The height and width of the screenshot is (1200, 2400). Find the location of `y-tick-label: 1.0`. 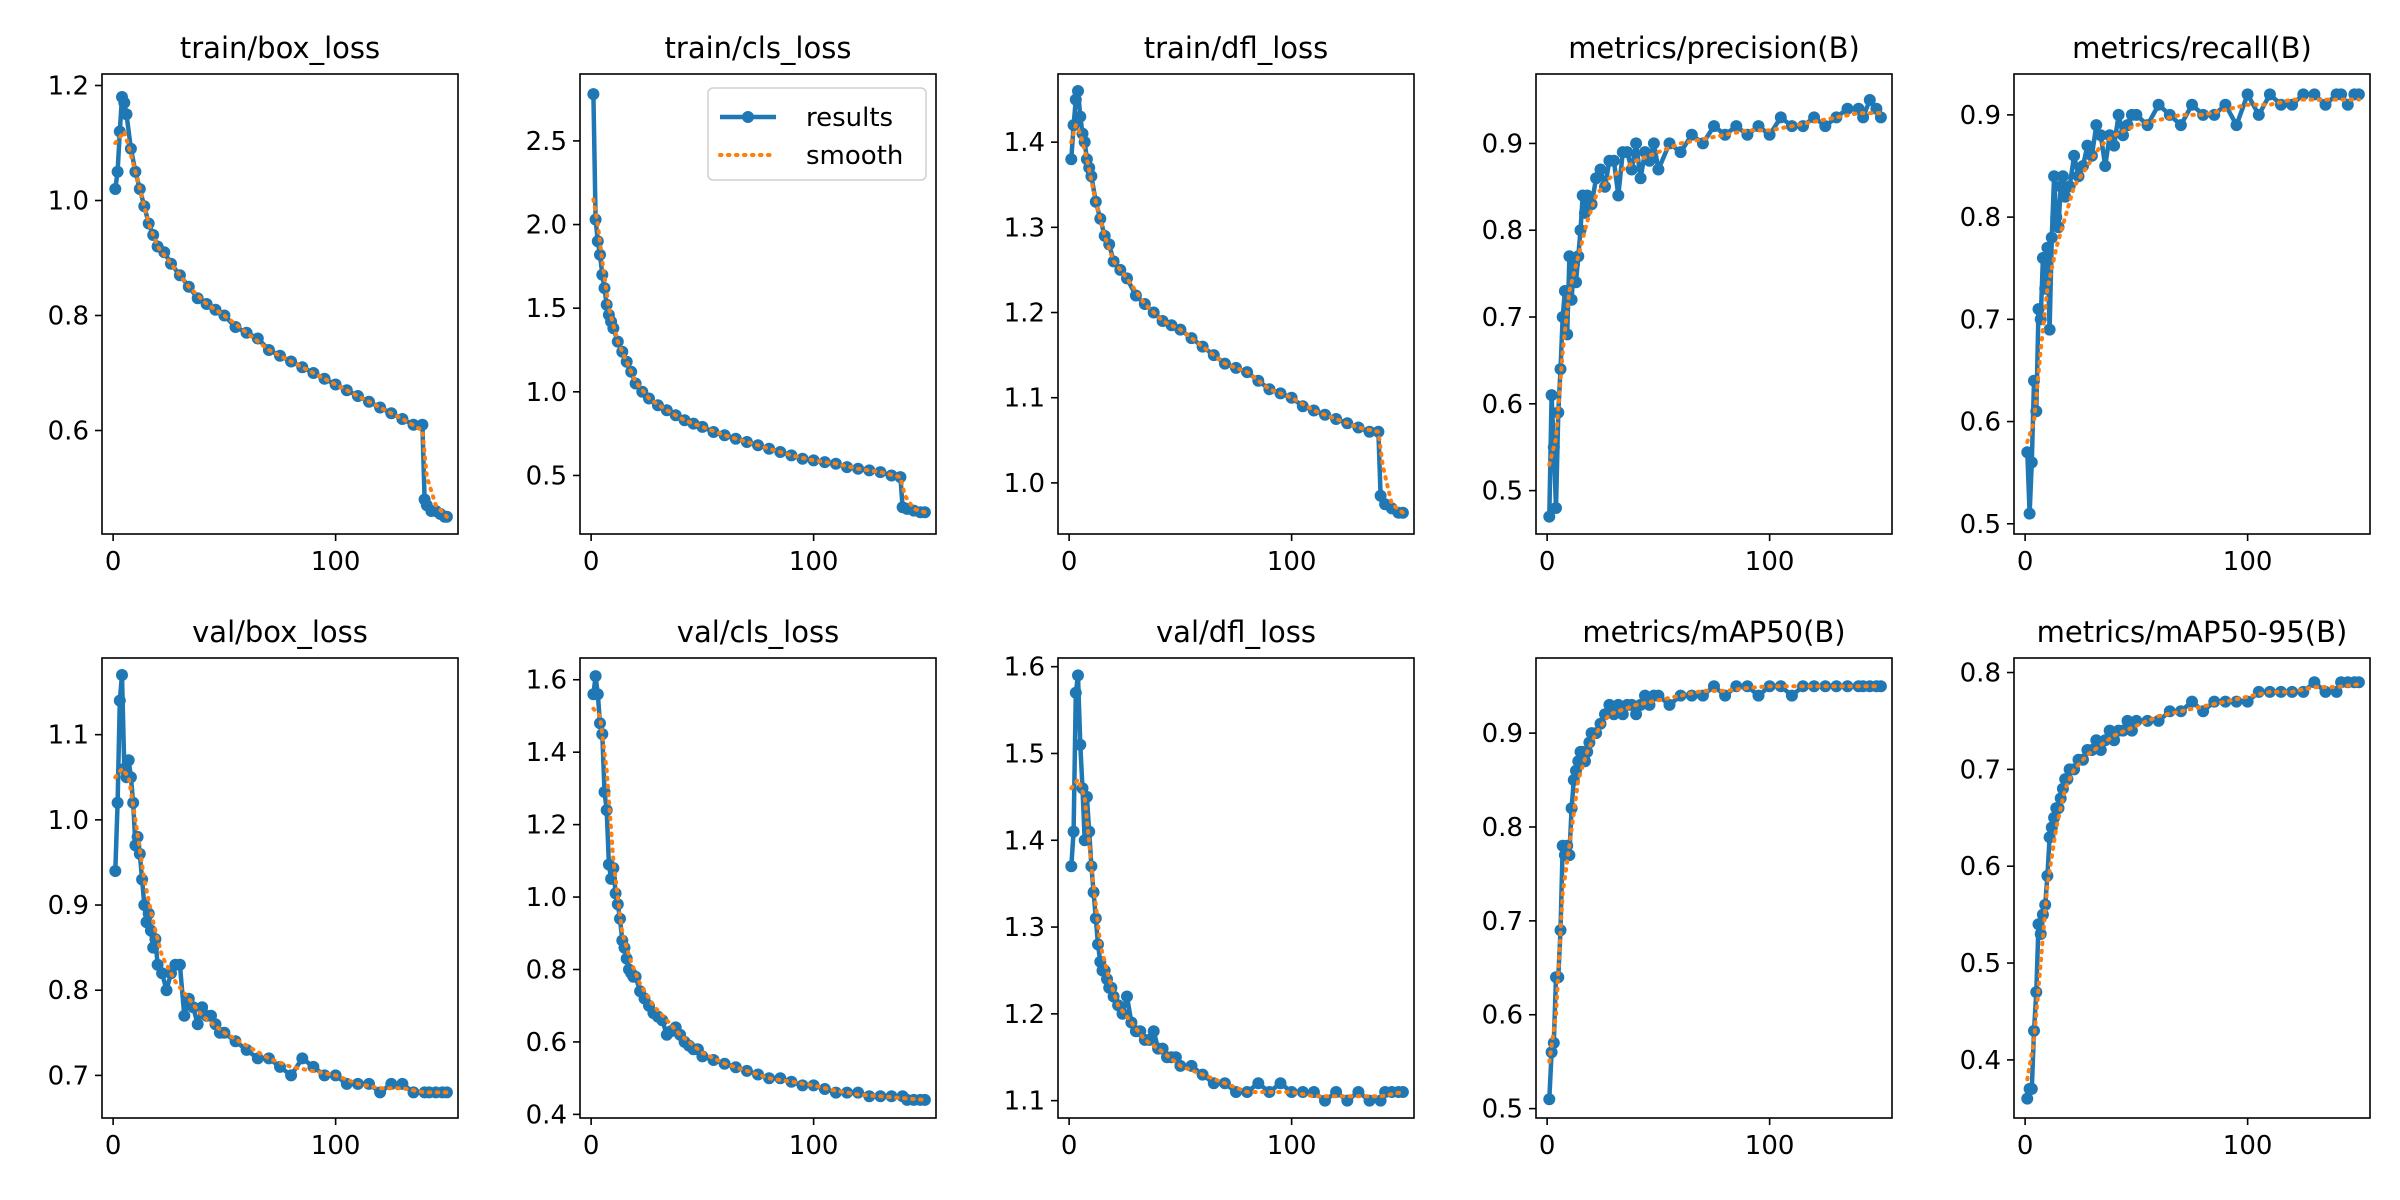

y-tick-label: 1.0 is located at coordinates (546, 898).